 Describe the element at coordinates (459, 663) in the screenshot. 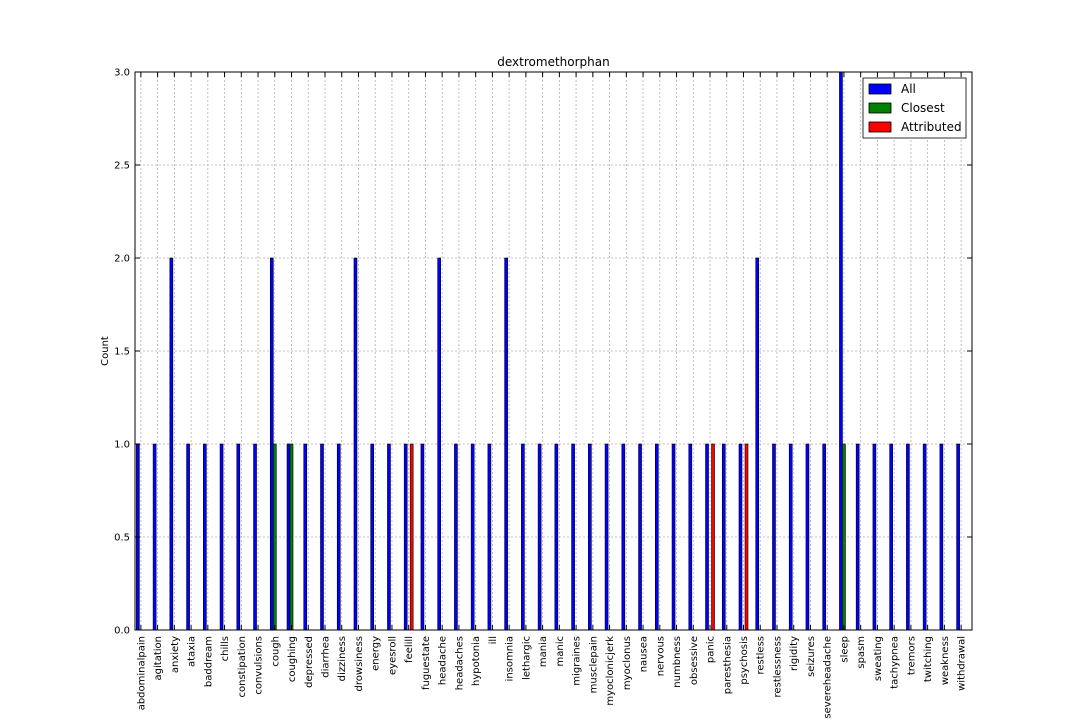

I see `x-tick-label: headaches` at that location.